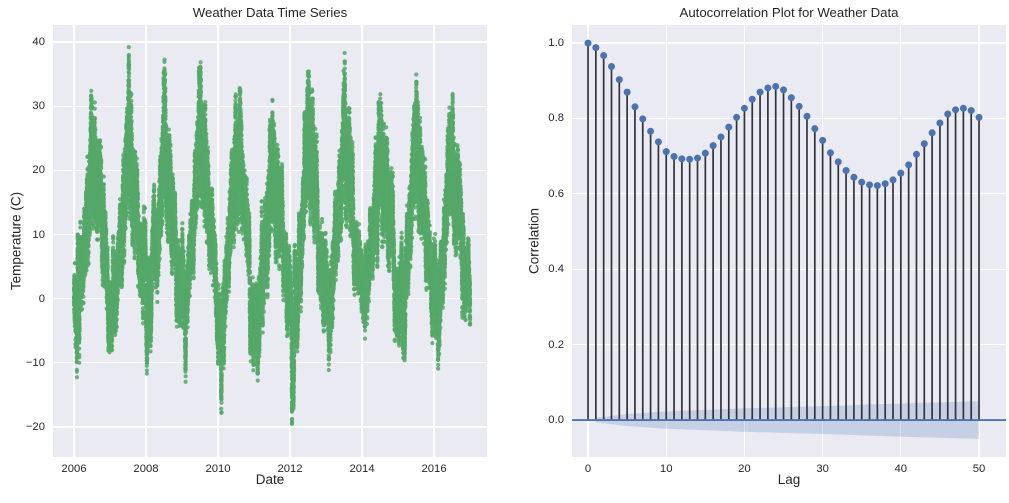 This screenshot has width=1009, height=503. Describe the element at coordinates (290, 469) in the screenshot. I see `time-series-x-tick-label: 2012` at that location.